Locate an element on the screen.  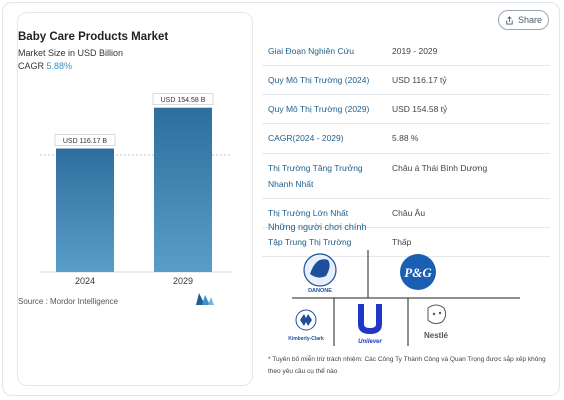
data-label: USD 154.58 B is located at coordinates (183, 100).